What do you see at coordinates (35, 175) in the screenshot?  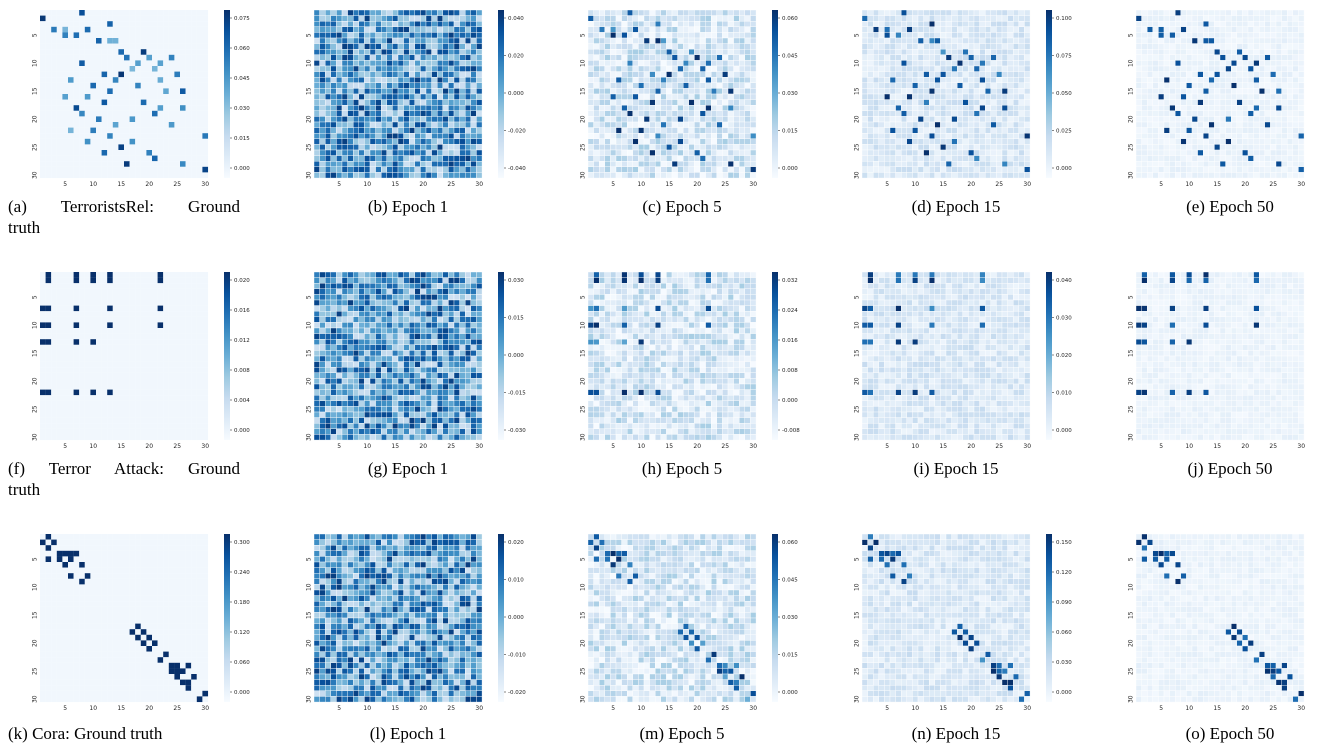 I see `y-tick-label: 30` at bounding box center [35, 175].